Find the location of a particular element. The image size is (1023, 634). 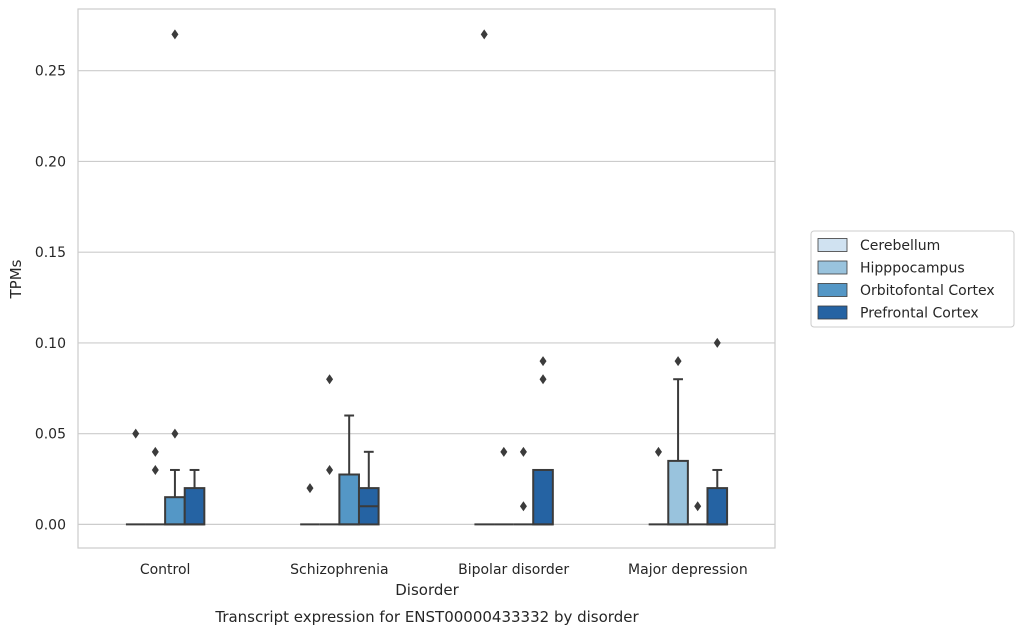

x-tick-label: Control is located at coordinates (165, 570).